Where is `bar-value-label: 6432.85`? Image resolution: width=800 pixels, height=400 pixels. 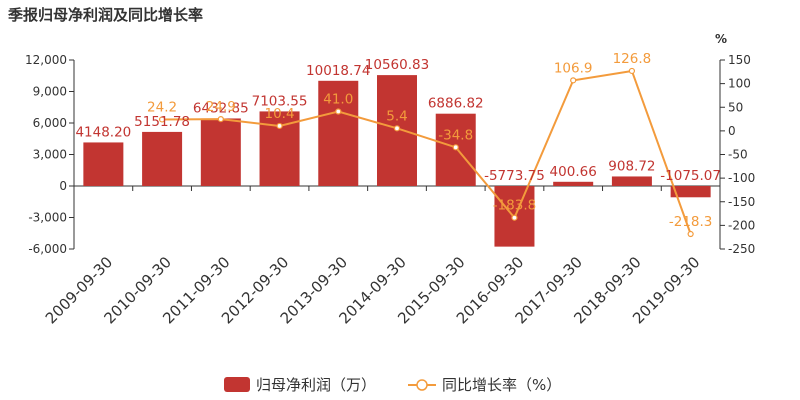
bar-value-label: 6432.85 is located at coordinates (221, 108).